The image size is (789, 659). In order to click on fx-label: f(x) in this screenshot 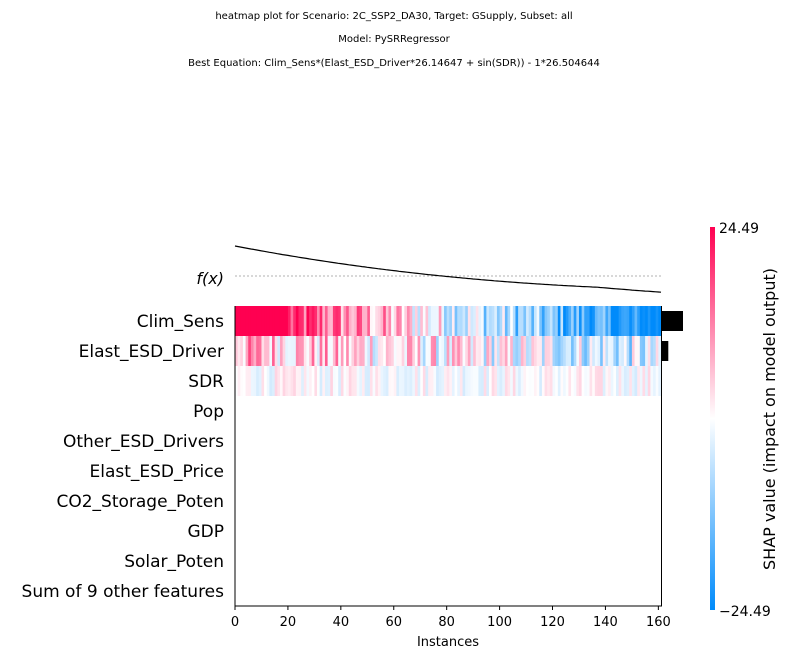, I will do `click(210, 278)`.